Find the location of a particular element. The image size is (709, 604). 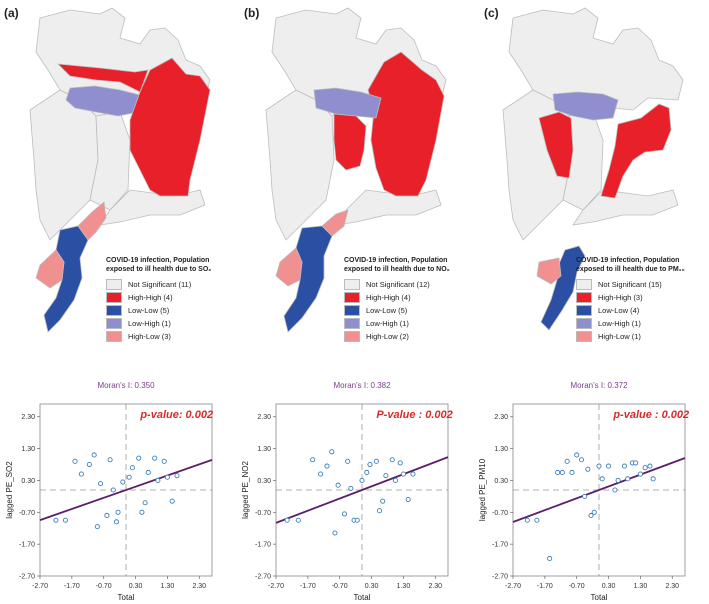

region-low-high is located at coordinates (103, 101).